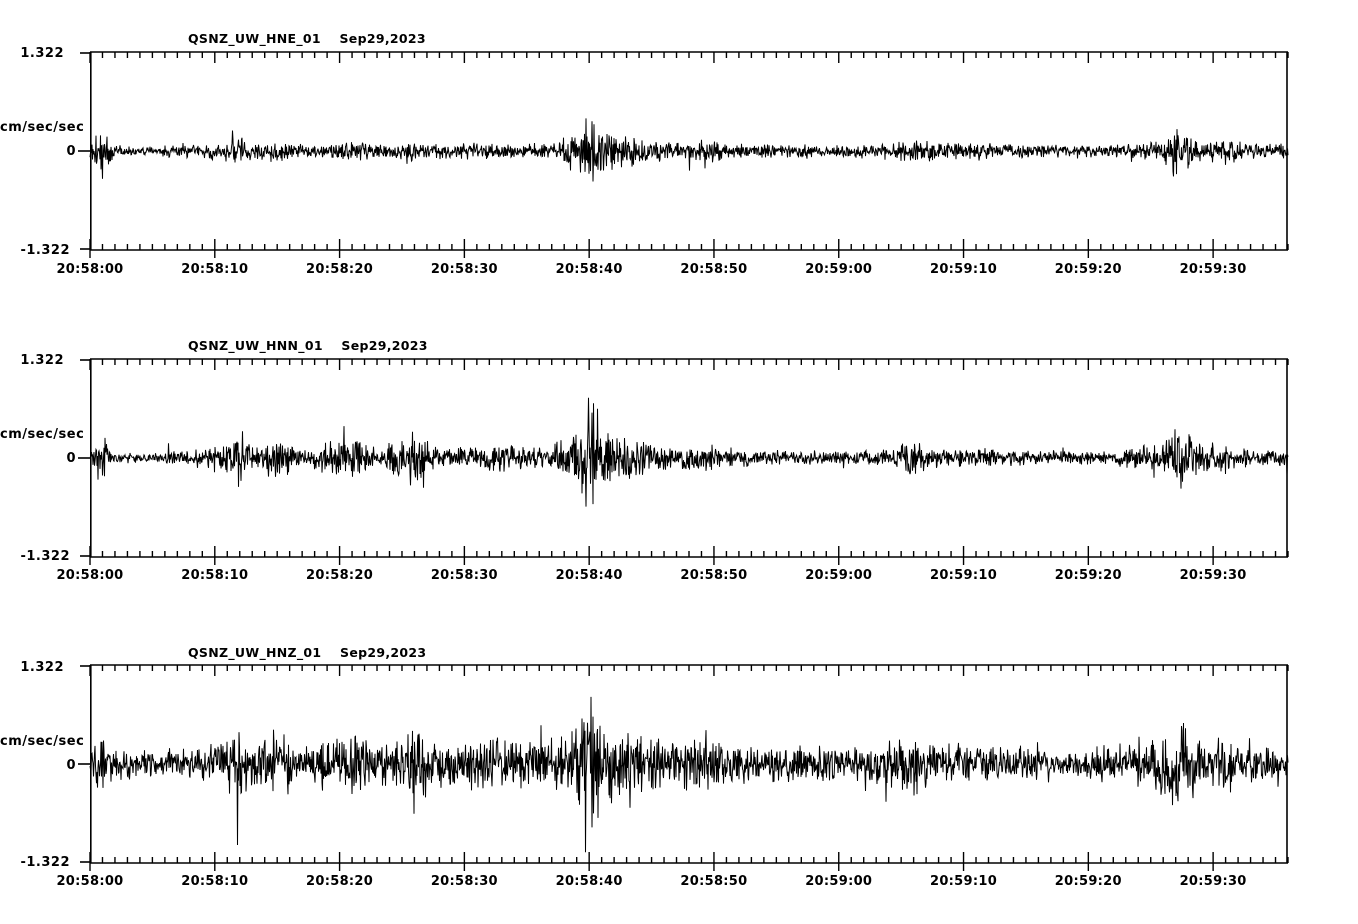 The width and height of the screenshot is (1358, 924). Describe the element at coordinates (71, 151) in the screenshot. I see `y-axis-zero-label-hne: 0` at that location.